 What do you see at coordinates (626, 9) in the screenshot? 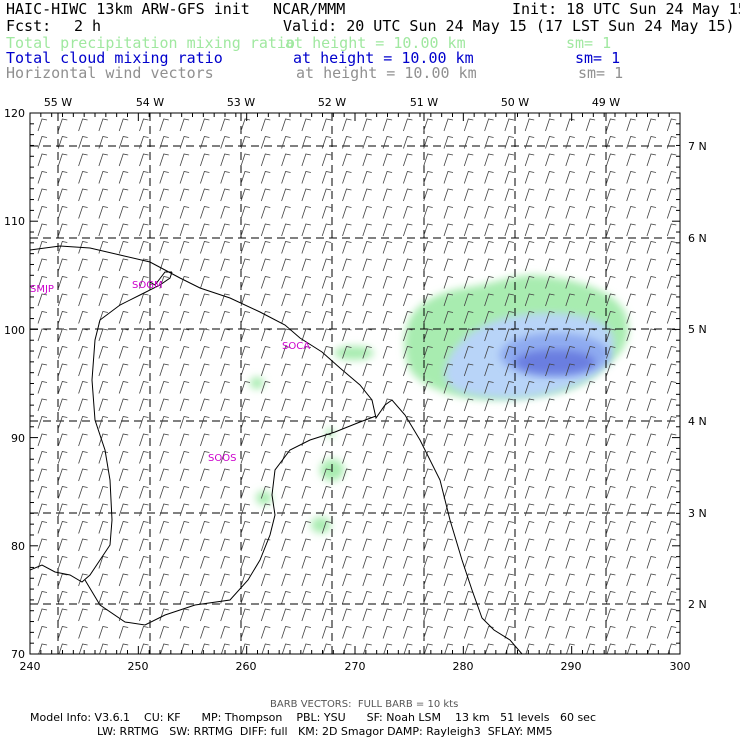
I see `init-time: Init: 18 UTC Sun 24 May 15` at bounding box center [626, 9].